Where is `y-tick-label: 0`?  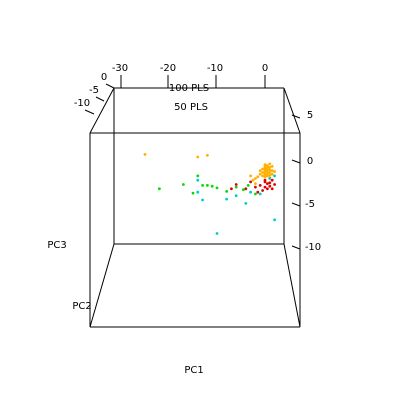
y-tick-label: 0 is located at coordinates (104, 77).